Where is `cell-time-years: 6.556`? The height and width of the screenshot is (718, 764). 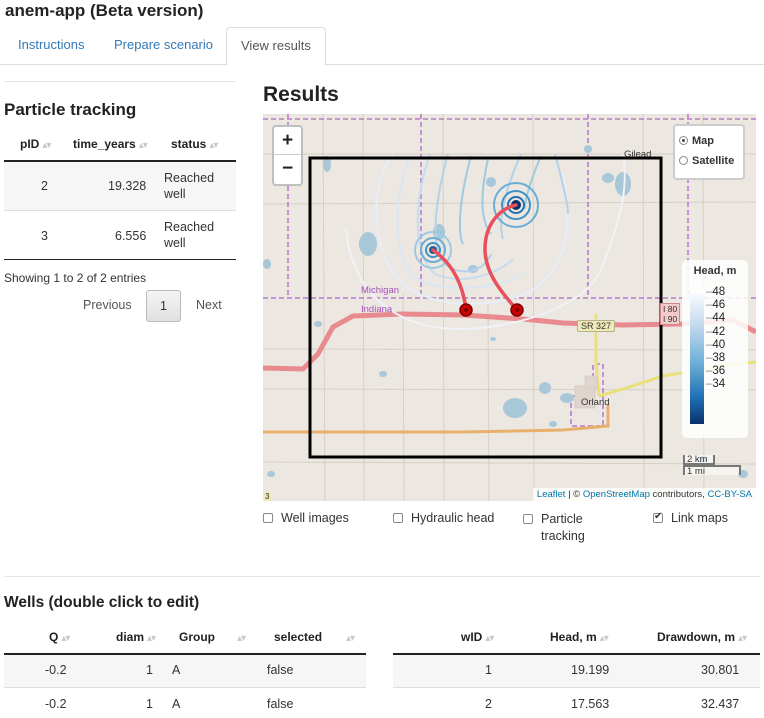
cell-time-years: 6.556 is located at coordinates (131, 236).